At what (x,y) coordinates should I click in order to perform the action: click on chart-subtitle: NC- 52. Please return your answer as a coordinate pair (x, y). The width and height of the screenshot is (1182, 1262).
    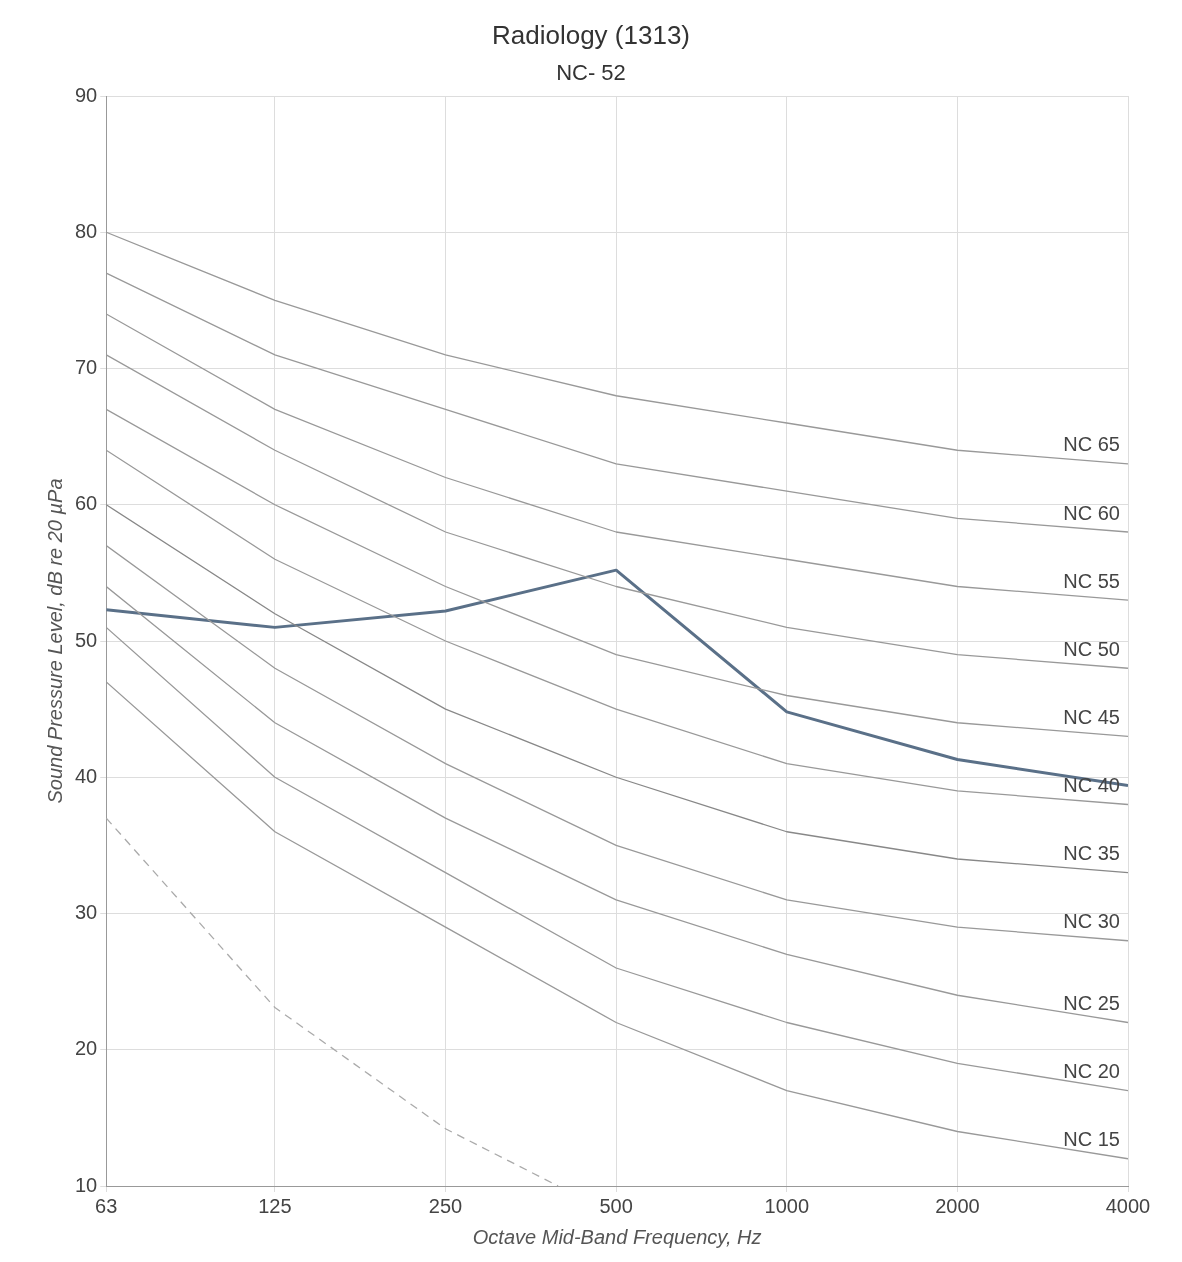
    Looking at the image, I should click on (591, 72).